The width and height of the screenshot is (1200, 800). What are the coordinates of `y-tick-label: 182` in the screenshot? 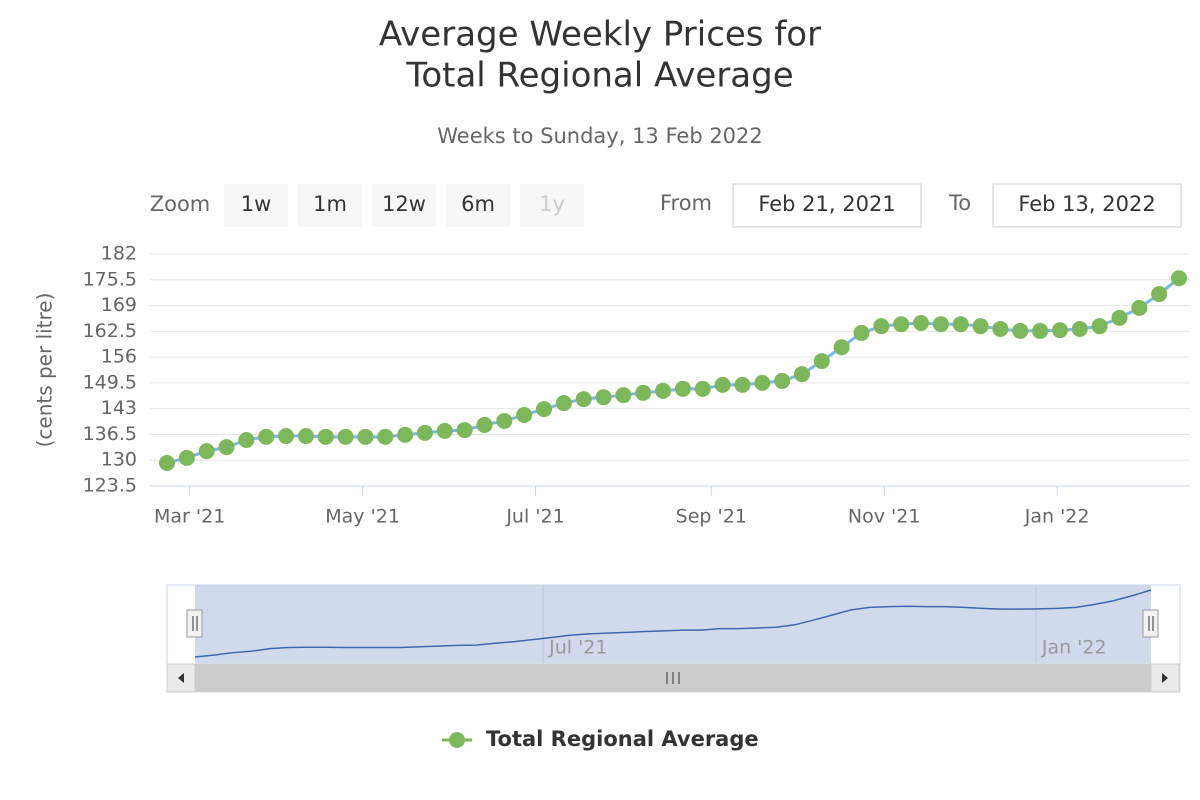 It's located at (119, 254).